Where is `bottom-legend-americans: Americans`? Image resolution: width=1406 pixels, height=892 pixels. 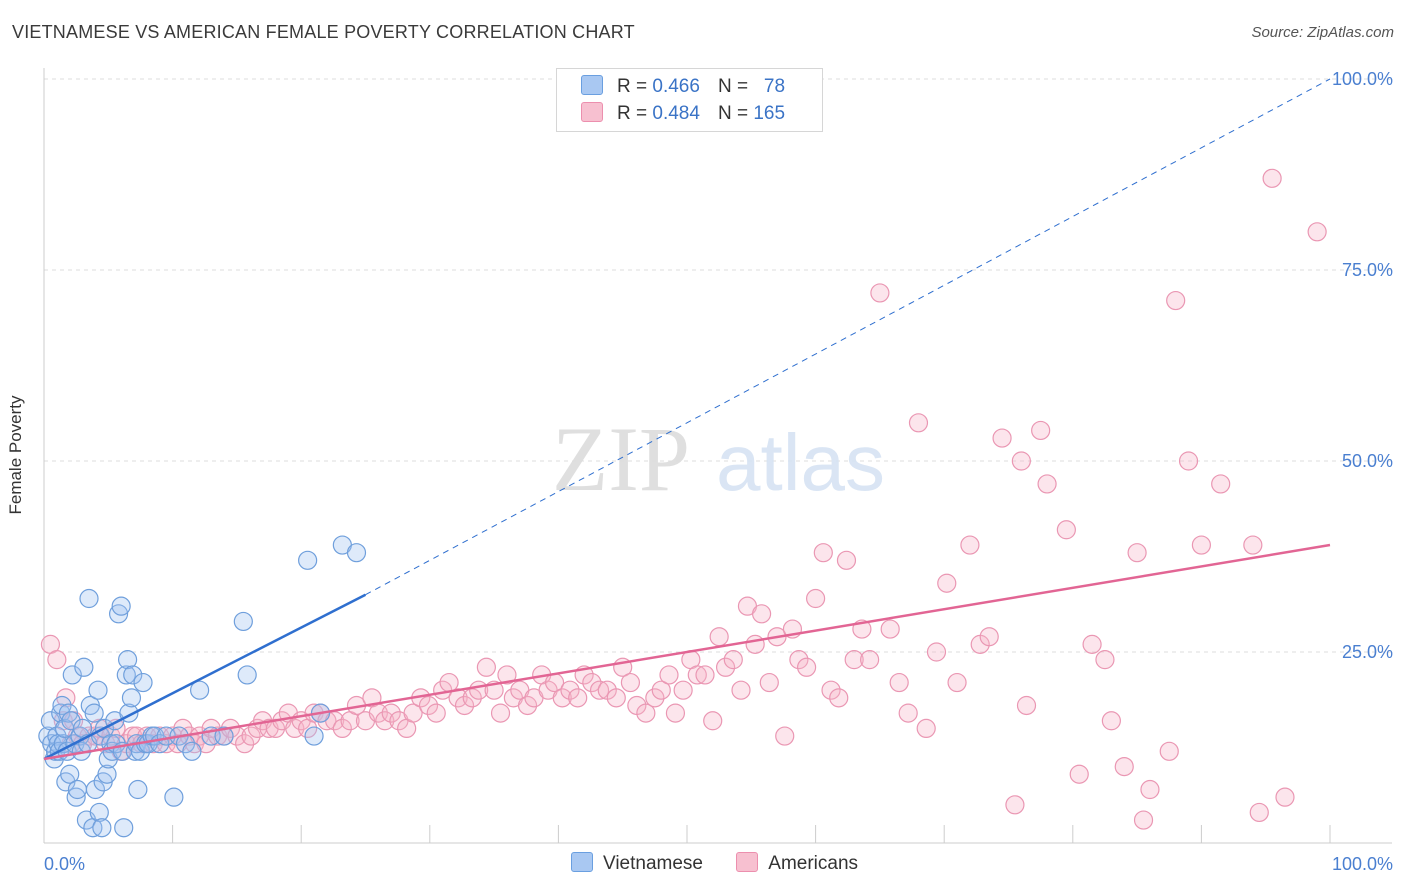
bottom-legend-americans: Americans is located at coordinates (797, 863).